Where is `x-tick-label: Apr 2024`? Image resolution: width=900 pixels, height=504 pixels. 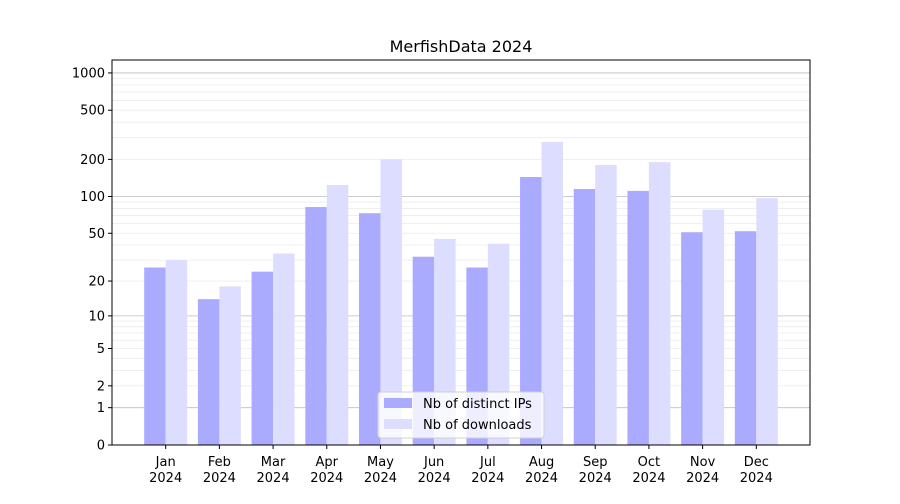
x-tick-label: Apr 2024 is located at coordinates (326, 470).